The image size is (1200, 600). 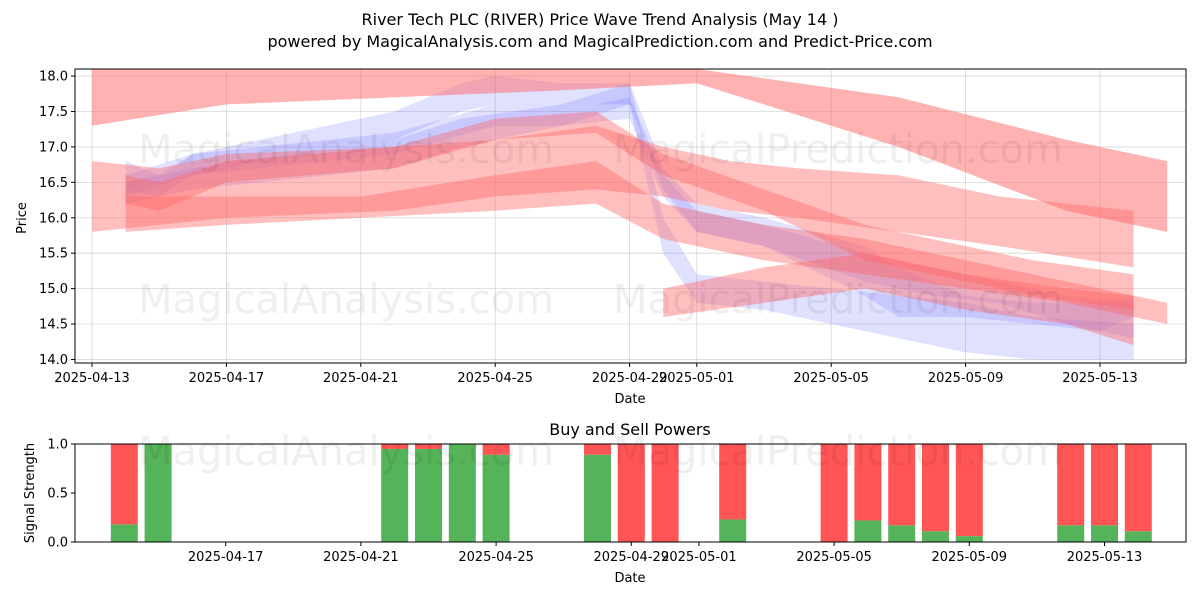 What do you see at coordinates (346, 150) in the screenshot?
I see `watermark-analysis-top: MagicalAnalysis.com` at bounding box center [346, 150].